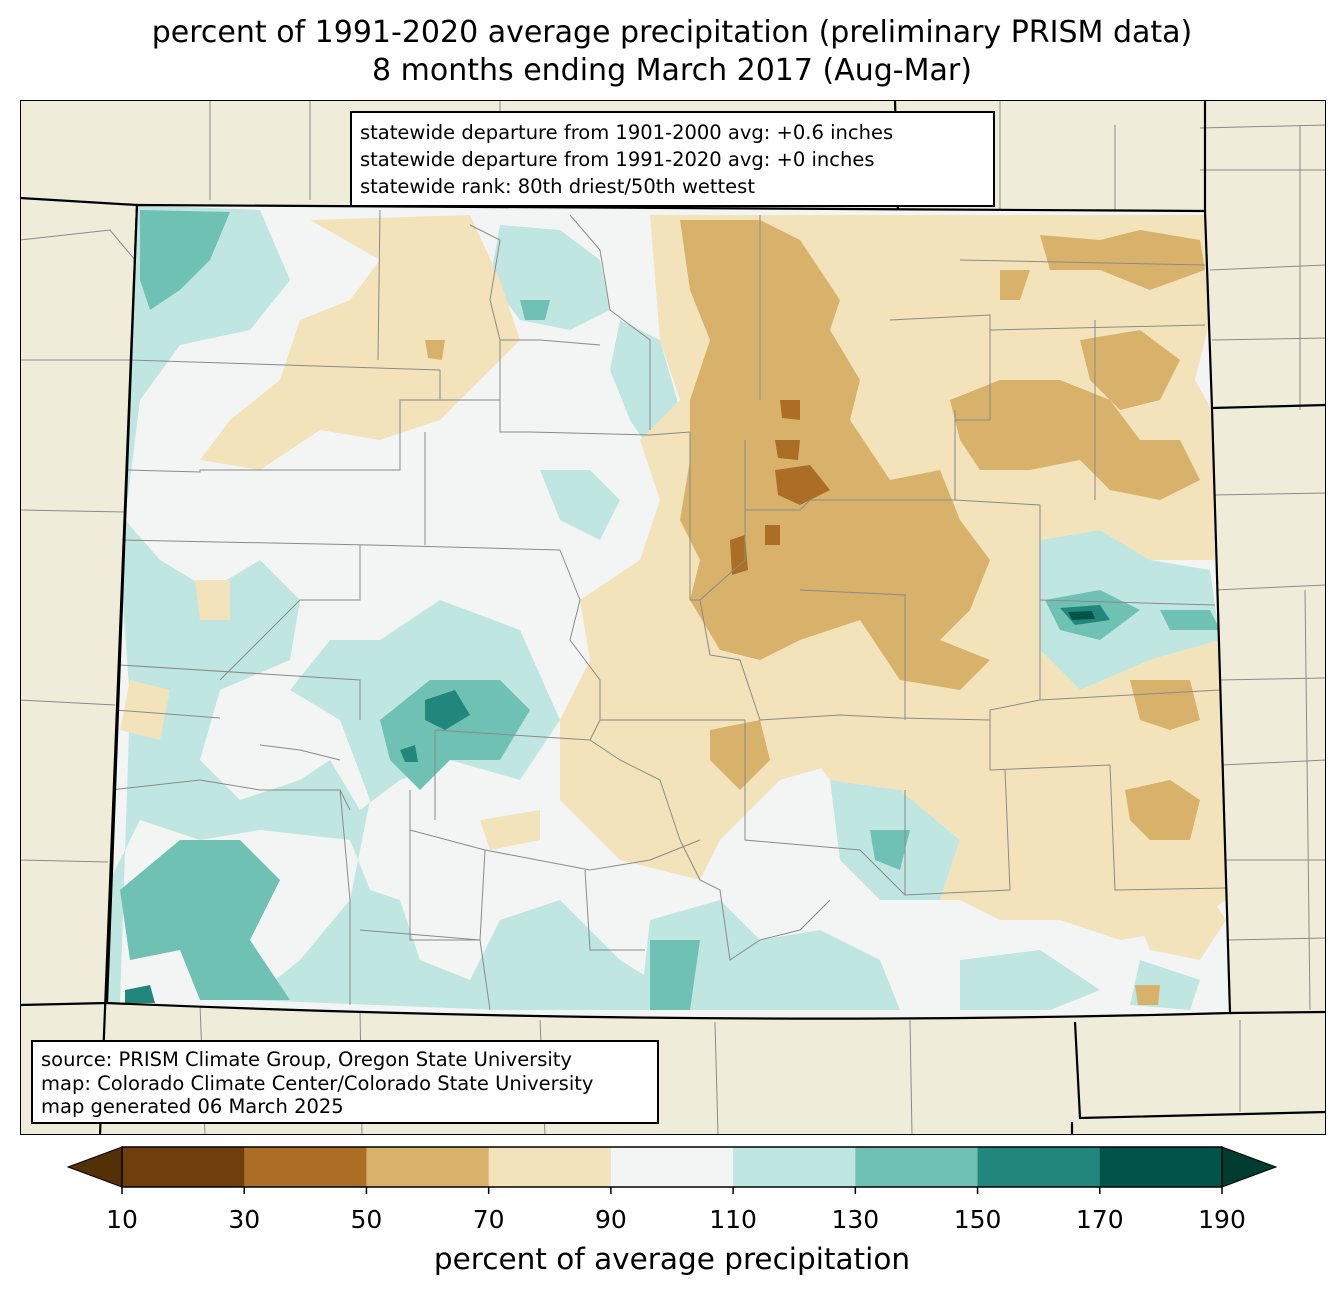 The height and width of the screenshot is (1299, 1344). Describe the element at coordinates (855, 1219) in the screenshot. I see `colorbar-tick-label: 130` at that location.